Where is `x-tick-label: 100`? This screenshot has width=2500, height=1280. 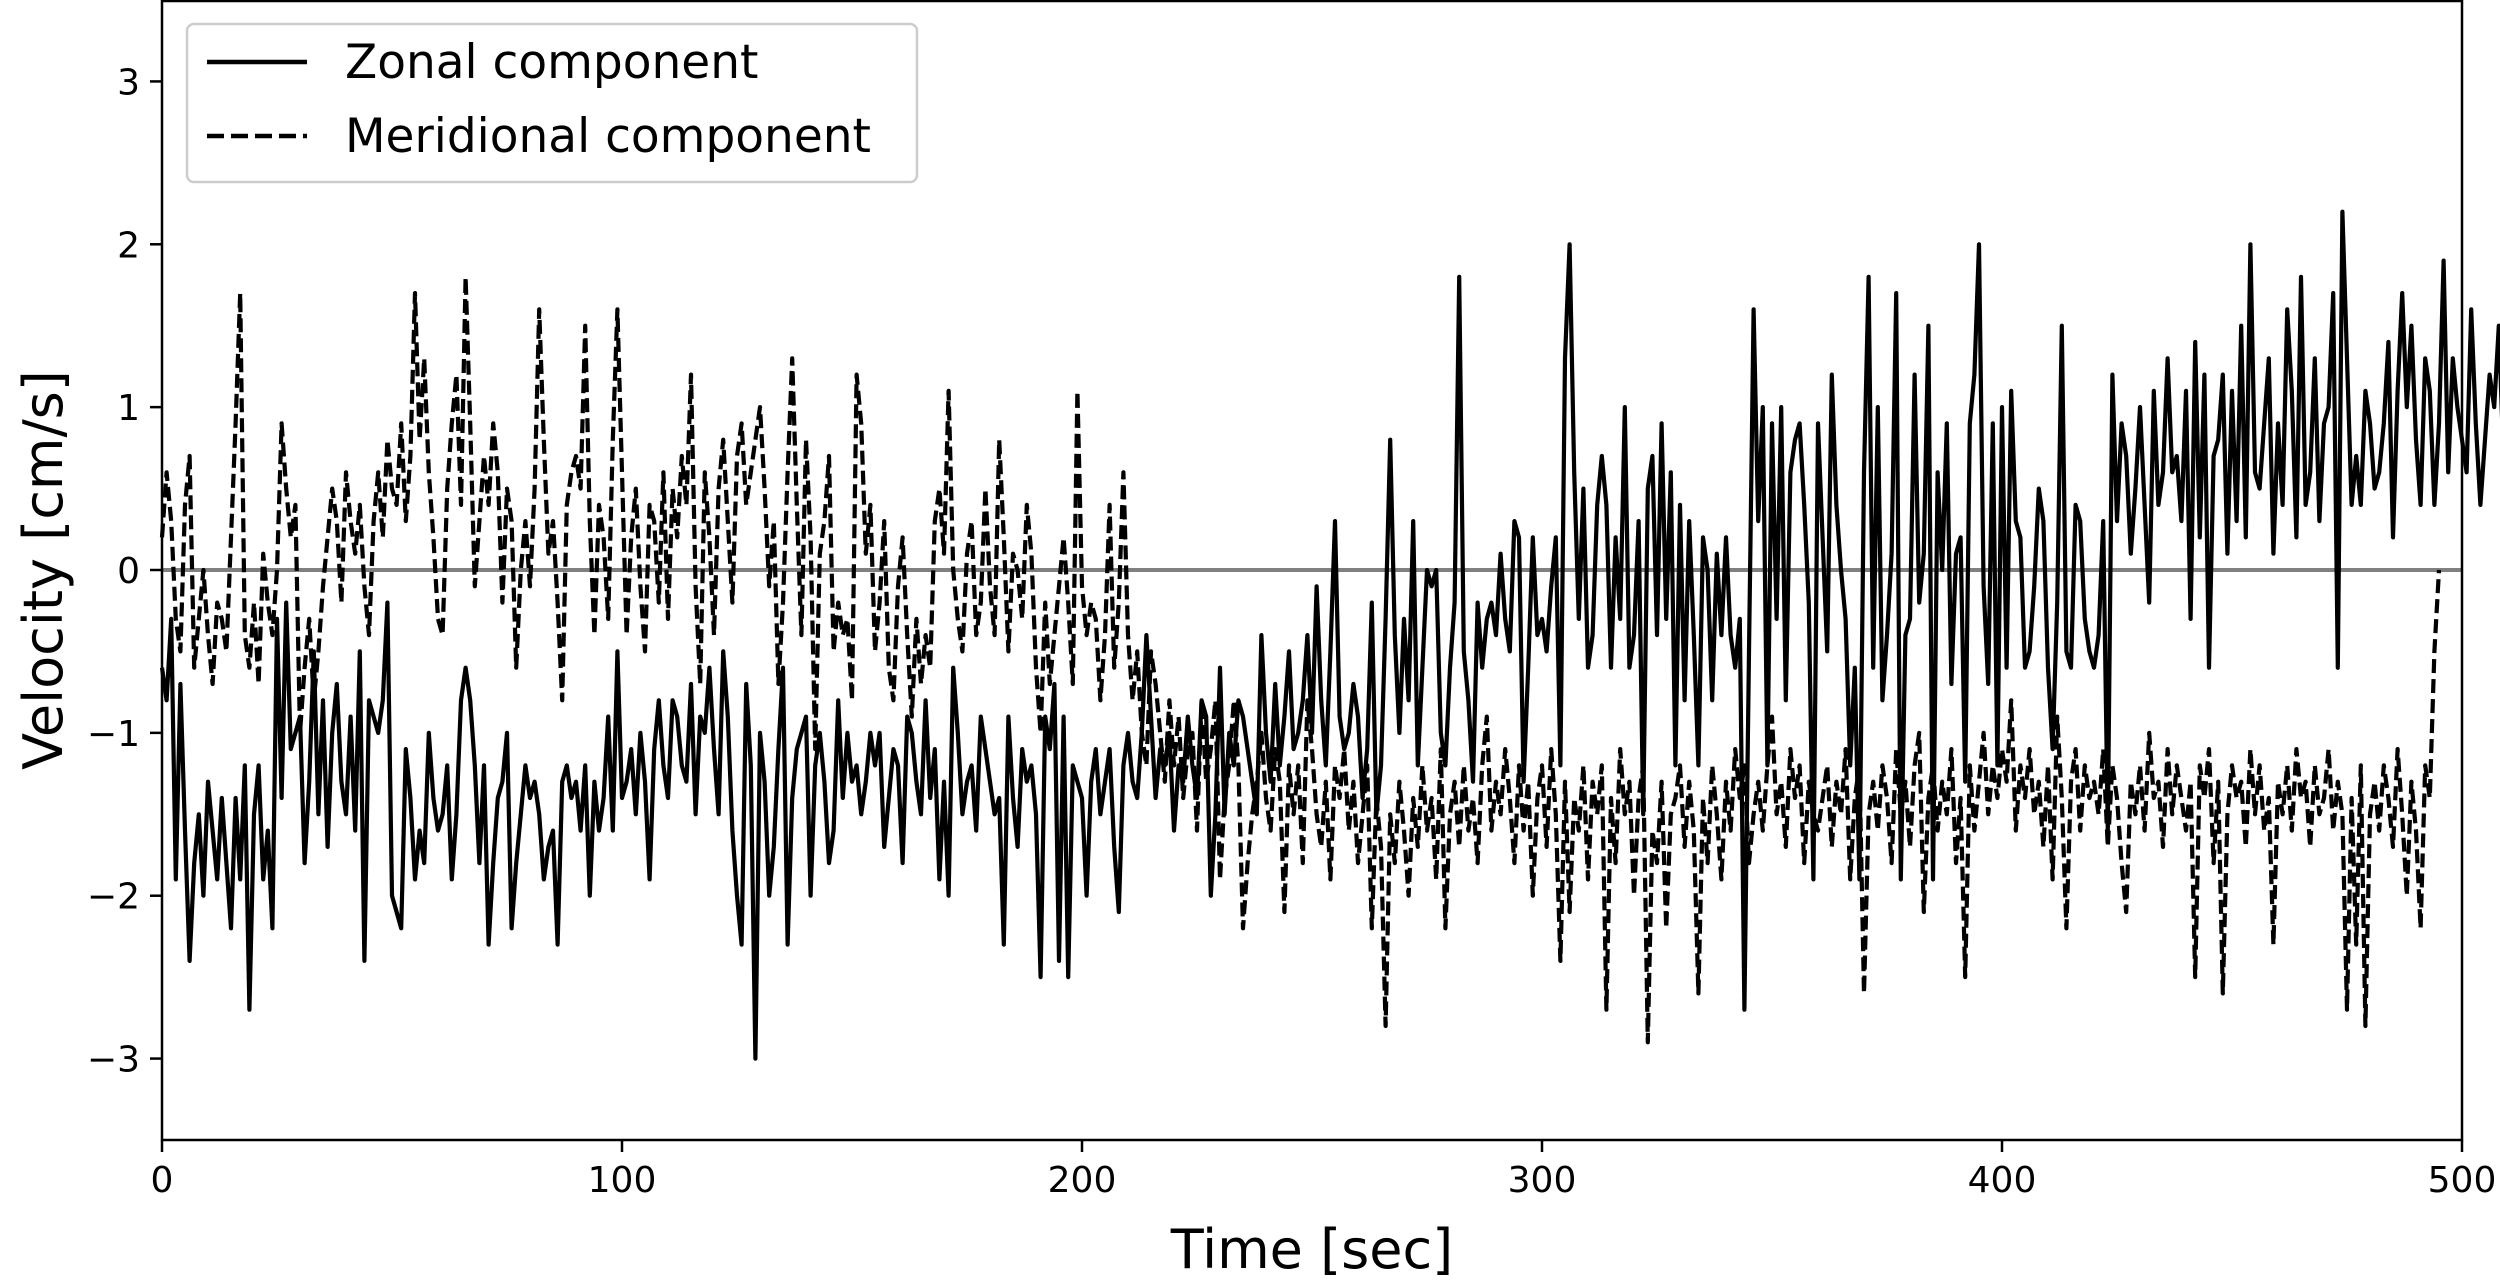
x-tick-label: 100 is located at coordinates (622, 1180).